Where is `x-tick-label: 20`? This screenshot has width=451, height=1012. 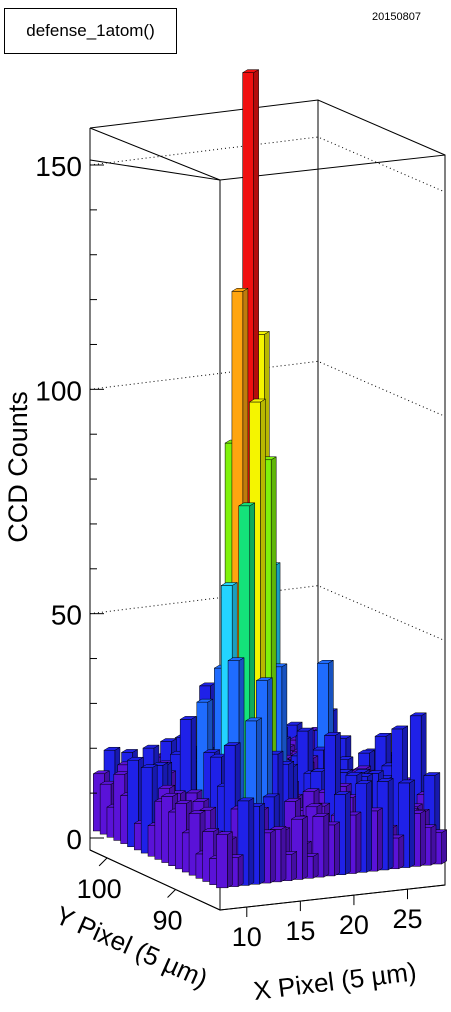 x-tick-label: 20 is located at coordinates (354, 925).